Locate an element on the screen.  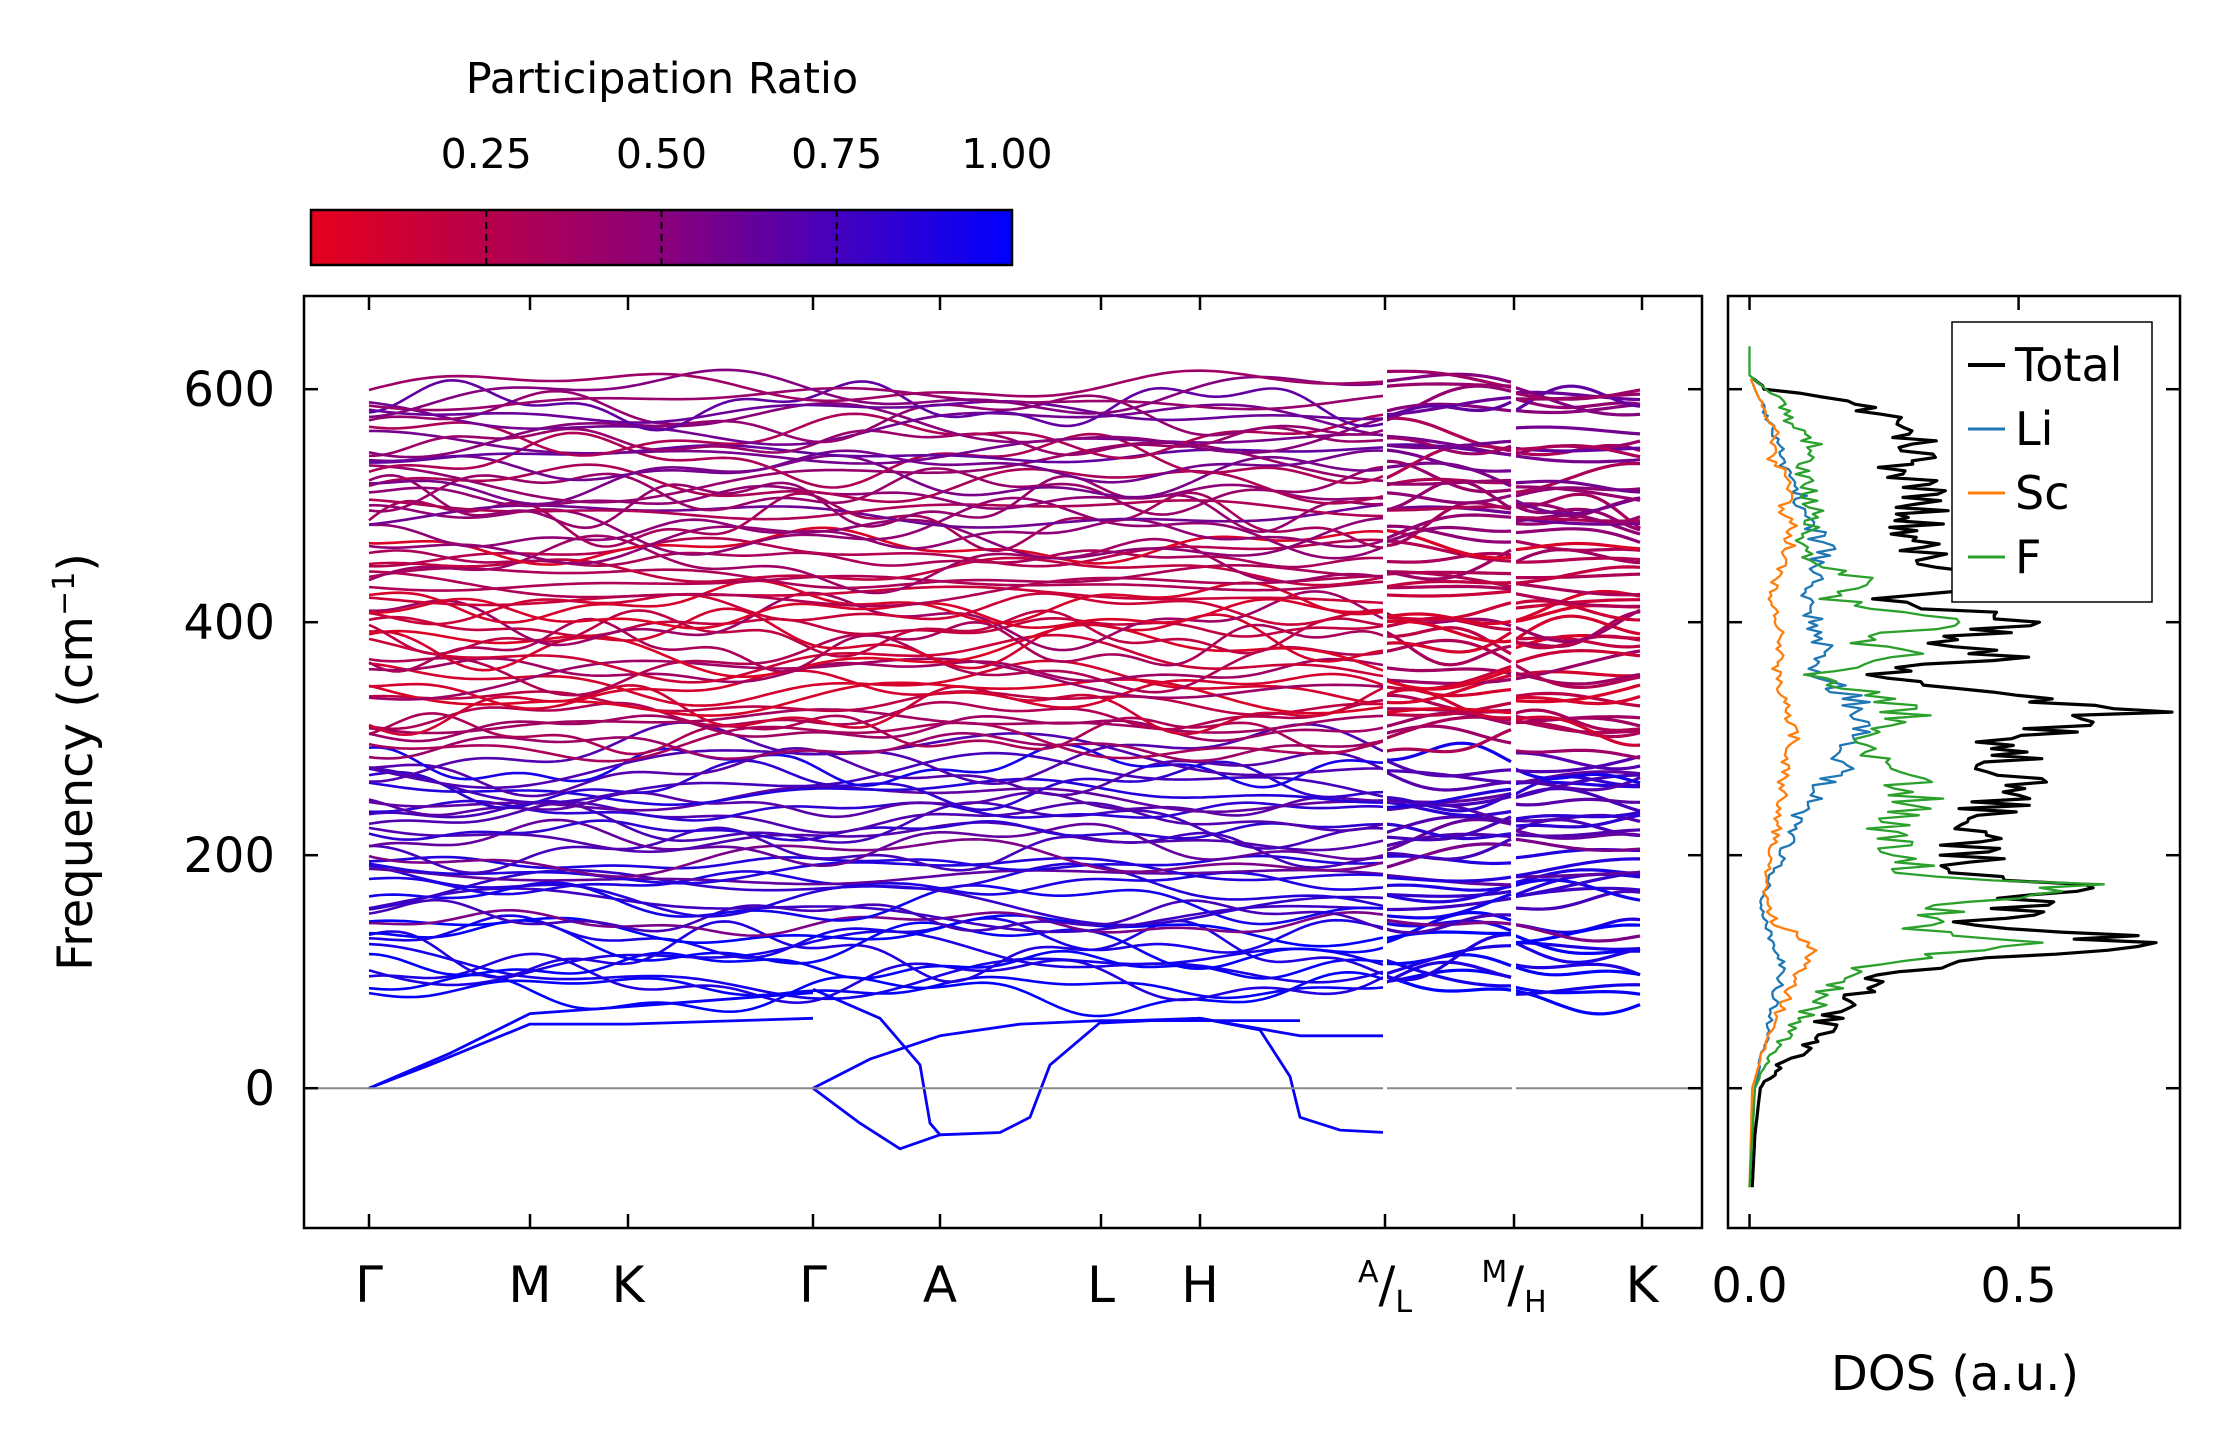
dos-x-tick-label: 0.5 is located at coordinates (2018, 1286).